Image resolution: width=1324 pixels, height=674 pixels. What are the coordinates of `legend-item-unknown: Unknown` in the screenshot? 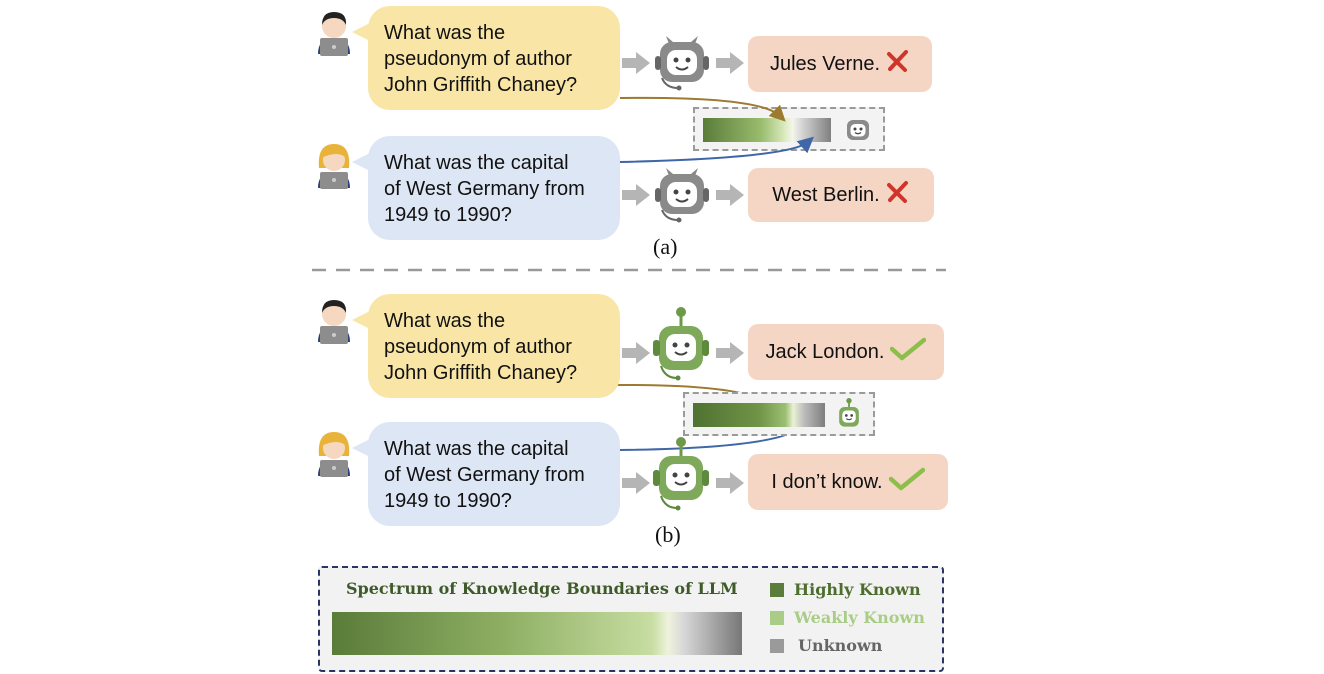 It's located at (826, 645).